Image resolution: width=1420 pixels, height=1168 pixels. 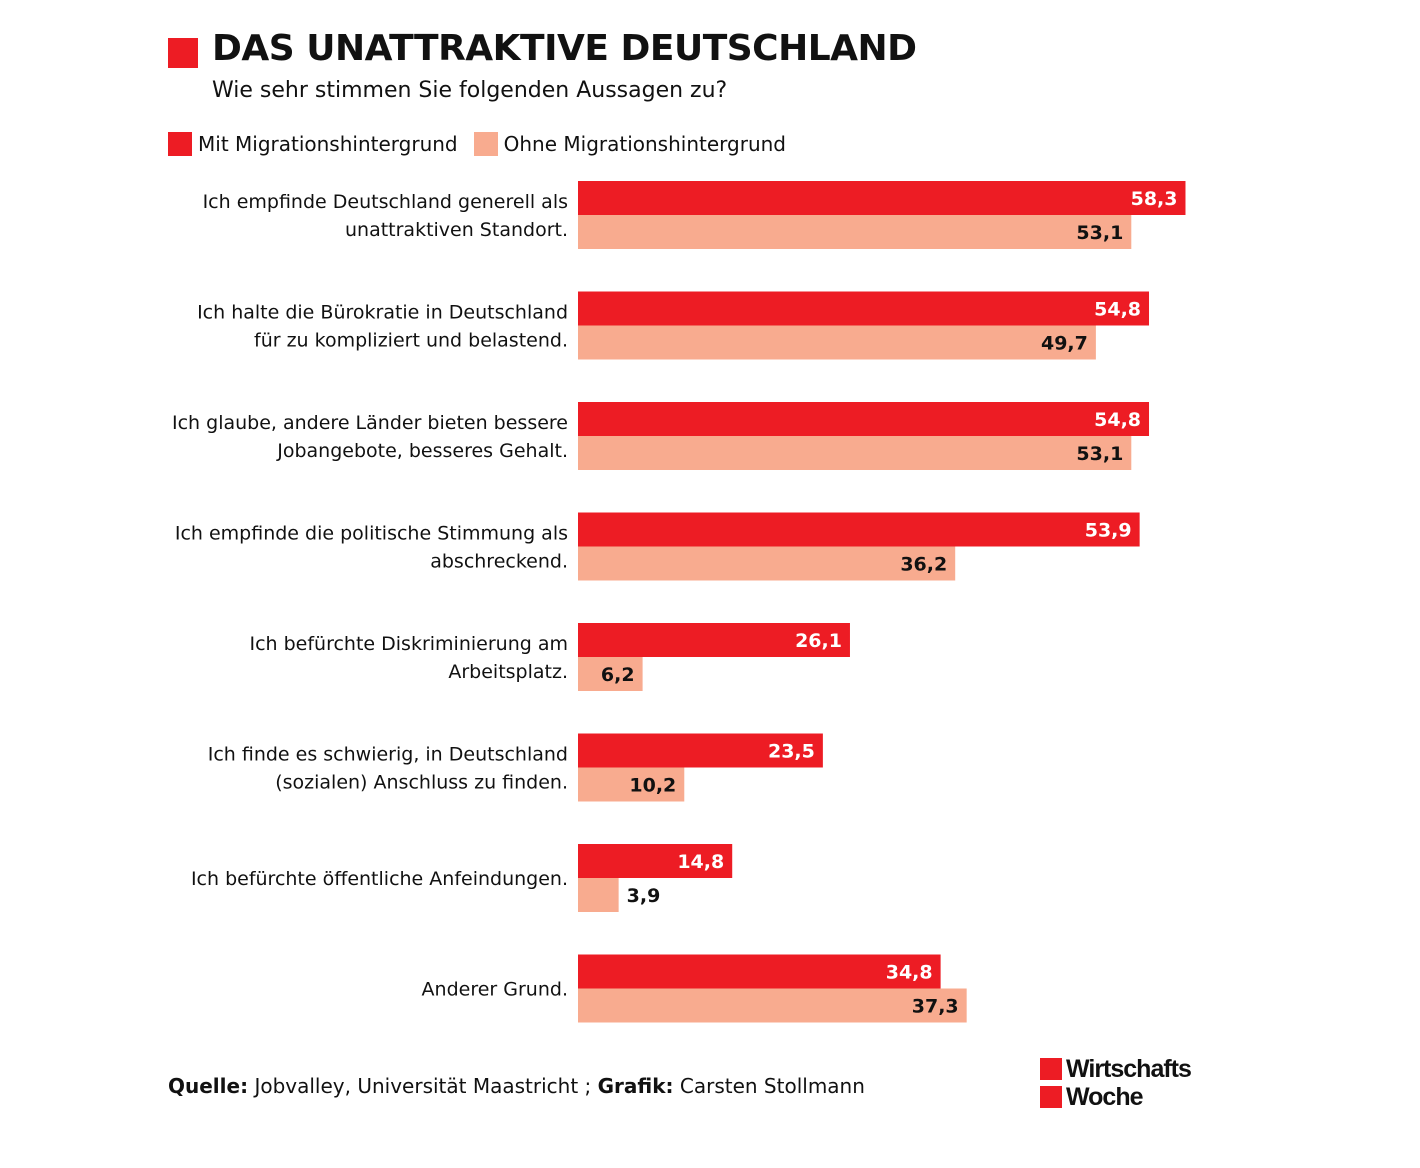 What do you see at coordinates (700, 862) in the screenshot?
I see `value-label-mit-6: 14,8` at bounding box center [700, 862].